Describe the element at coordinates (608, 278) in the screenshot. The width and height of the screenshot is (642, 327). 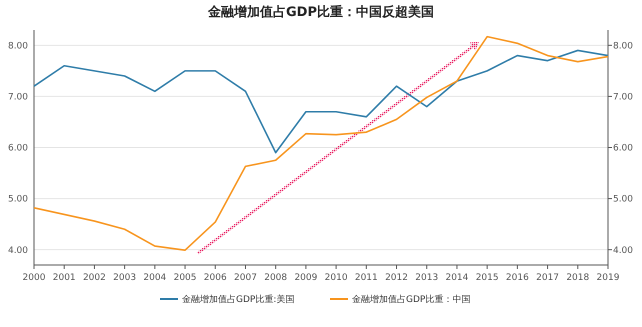
I see `x-tick-label: 2019` at that location.